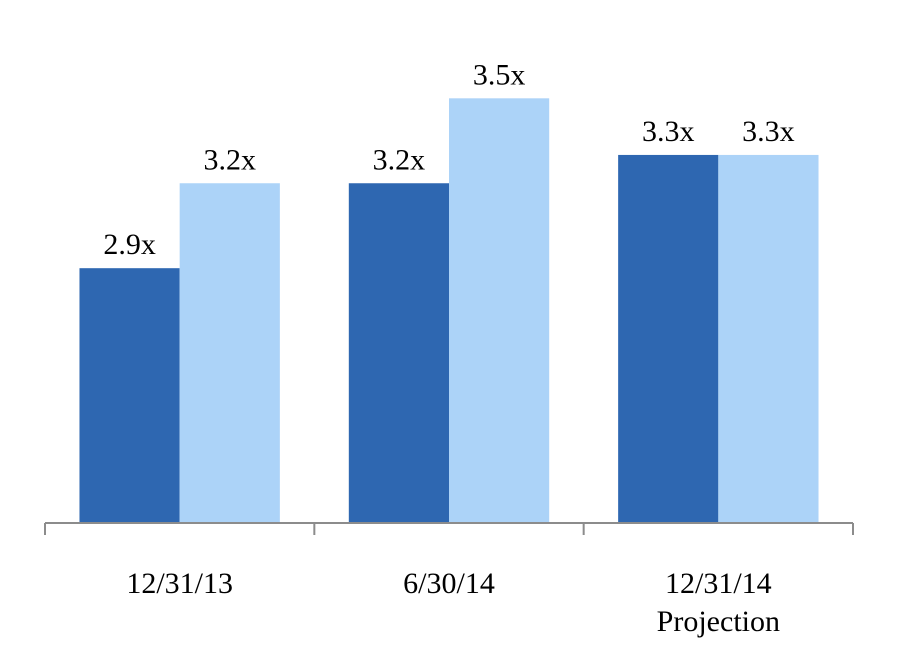  What do you see at coordinates (718, 602) in the screenshot?
I see `x-tick-label: 12/31/14 Projection` at bounding box center [718, 602].